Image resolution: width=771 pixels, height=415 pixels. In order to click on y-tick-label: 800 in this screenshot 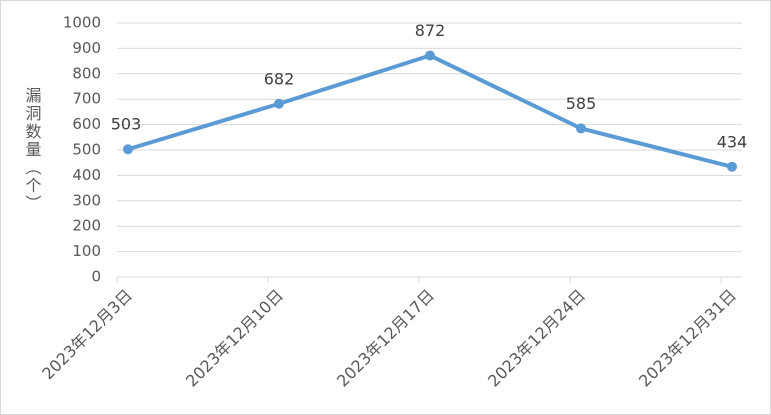, I will do `click(86, 73)`.